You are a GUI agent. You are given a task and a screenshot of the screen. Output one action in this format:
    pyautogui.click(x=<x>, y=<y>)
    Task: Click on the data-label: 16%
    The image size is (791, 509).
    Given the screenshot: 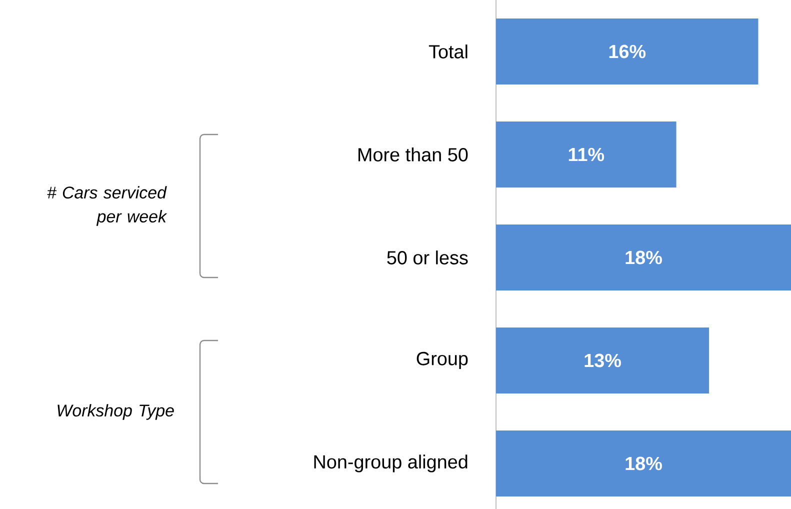 What is the action you would take?
    pyautogui.click(x=627, y=51)
    